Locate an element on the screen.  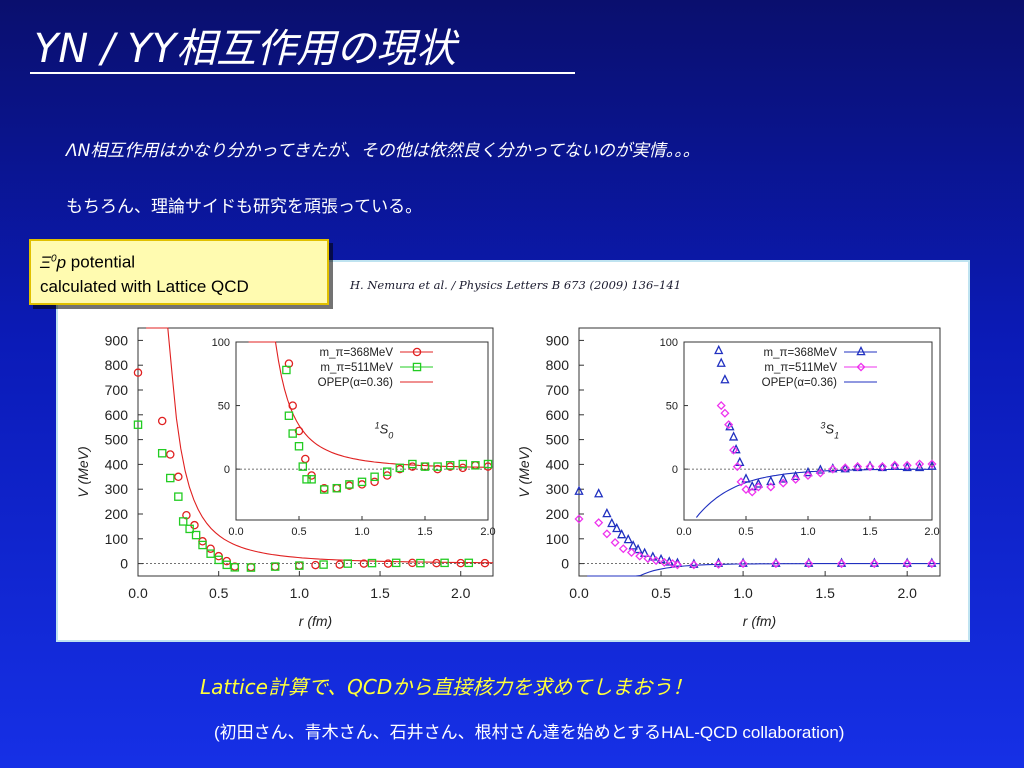
y-tick-label: 800 is located at coordinates (117, 365).